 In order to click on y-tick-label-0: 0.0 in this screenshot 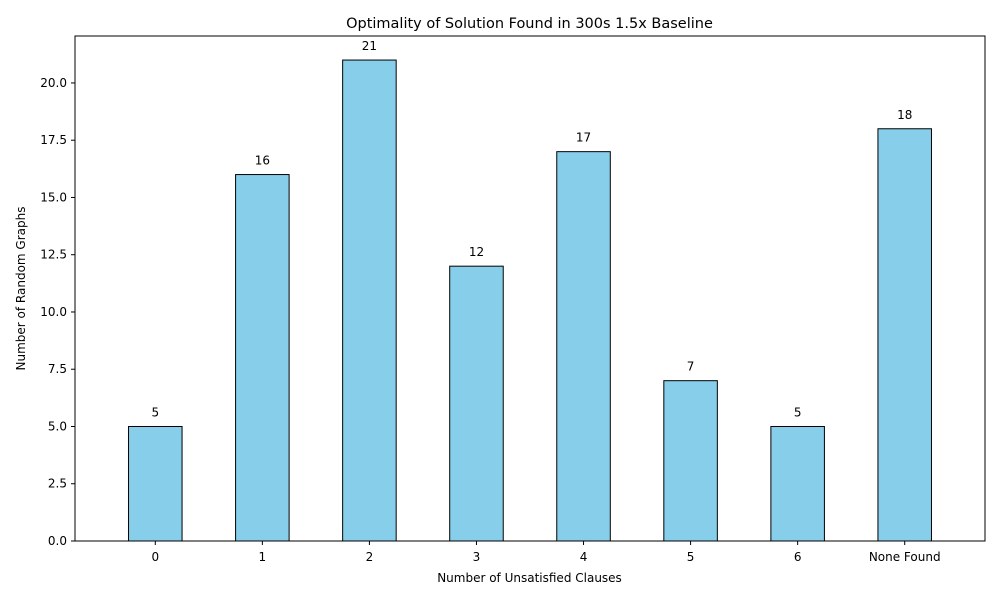, I will do `click(57, 541)`.